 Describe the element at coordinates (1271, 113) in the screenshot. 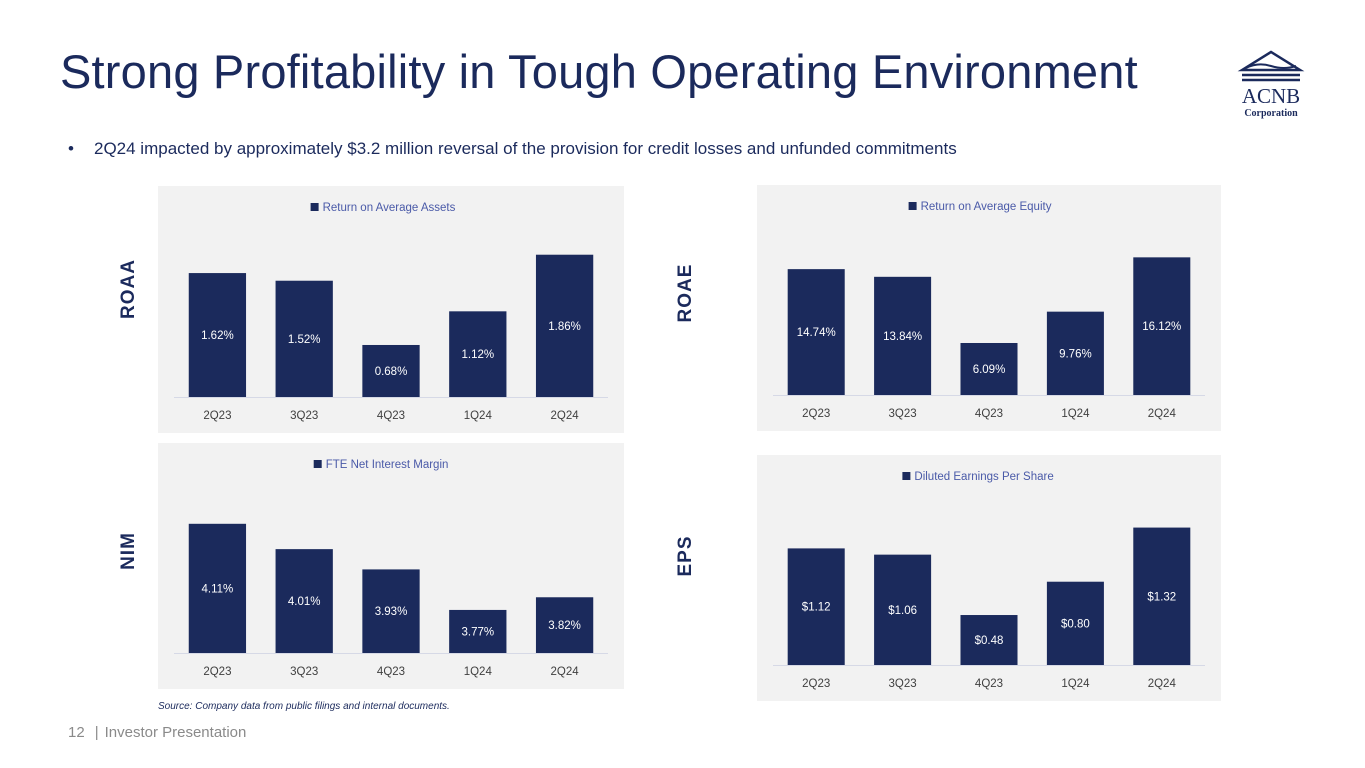

I see `logo-sub: Corporation` at that location.